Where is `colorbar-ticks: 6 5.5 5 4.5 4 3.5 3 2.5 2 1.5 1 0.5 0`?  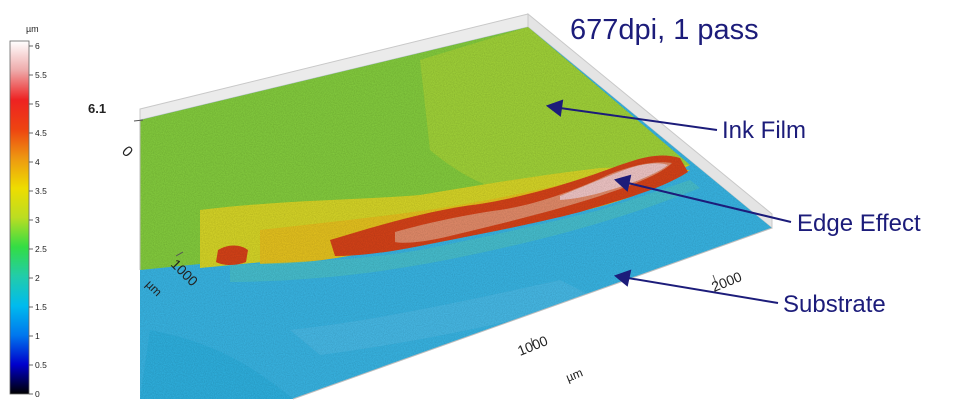 colorbar-ticks: 6 5.5 5 4.5 4 3.5 3 2.5 2 1.5 1 0.5 0 is located at coordinates (38, 220).